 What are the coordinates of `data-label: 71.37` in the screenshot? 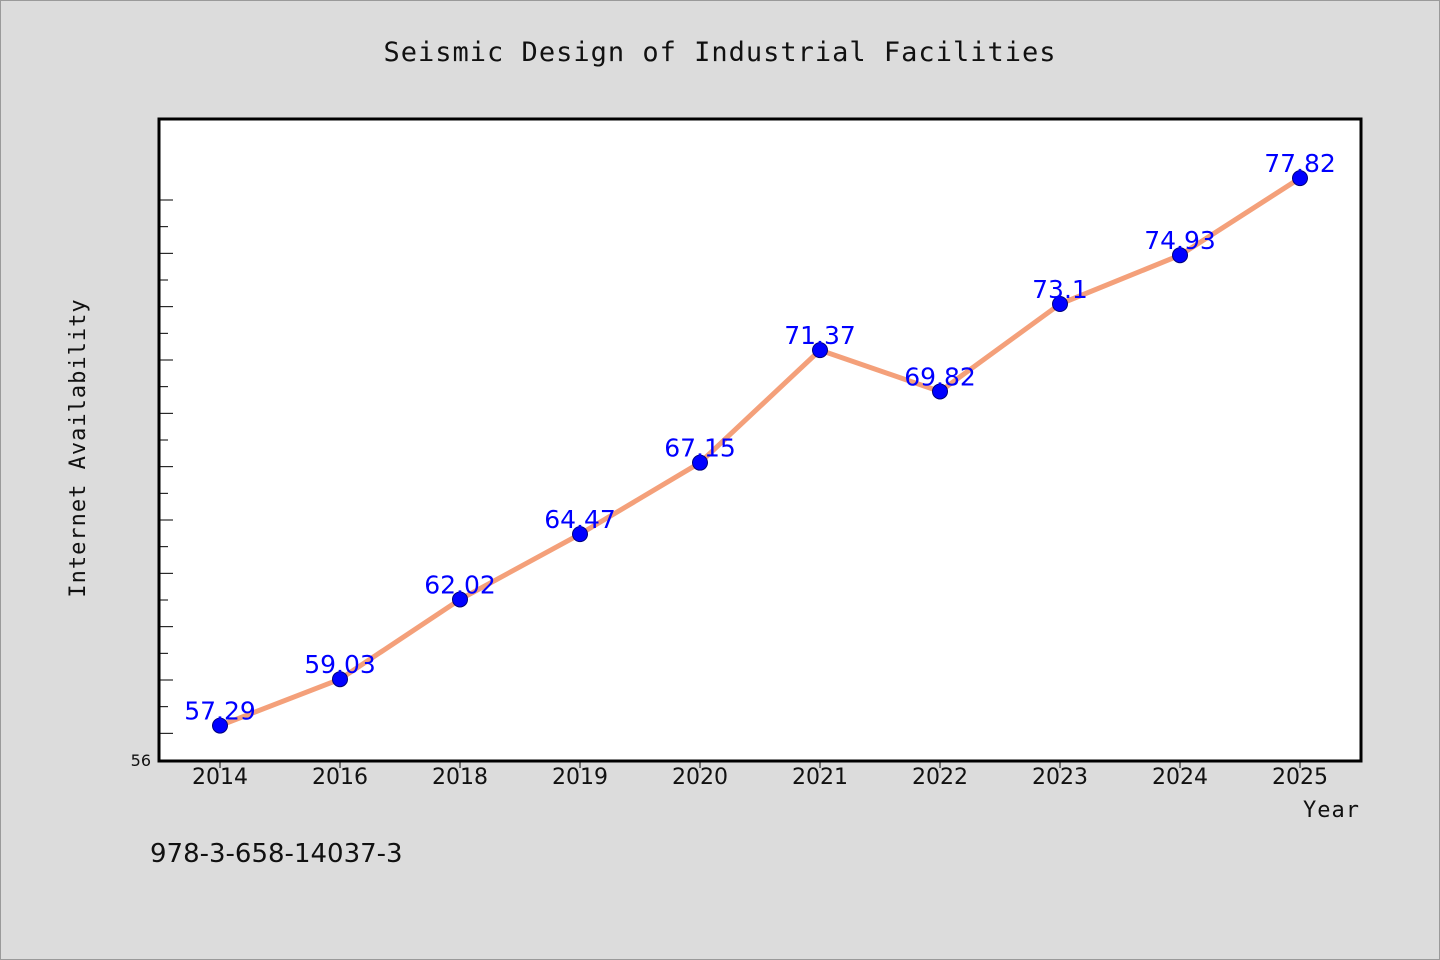 It's located at (820, 335).